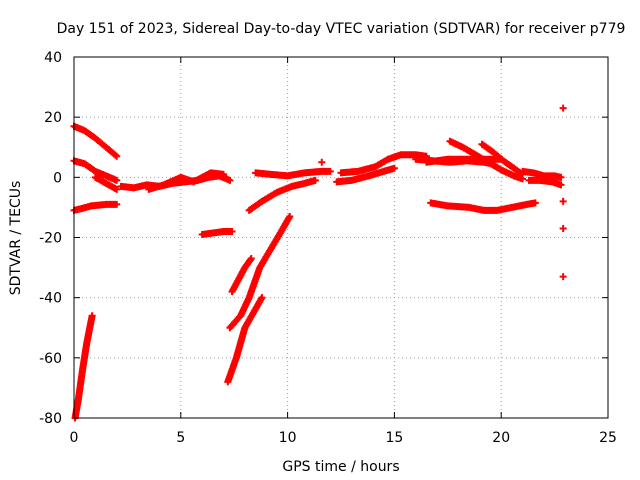  What do you see at coordinates (50, 419) in the screenshot?
I see `y-tick-label: -80` at bounding box center [50, 419].